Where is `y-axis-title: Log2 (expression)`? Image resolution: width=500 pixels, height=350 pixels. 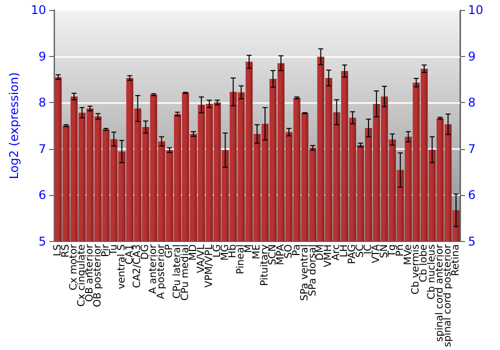 y-axis-title: Log2 (expression) is located at coordinates (14, 126).